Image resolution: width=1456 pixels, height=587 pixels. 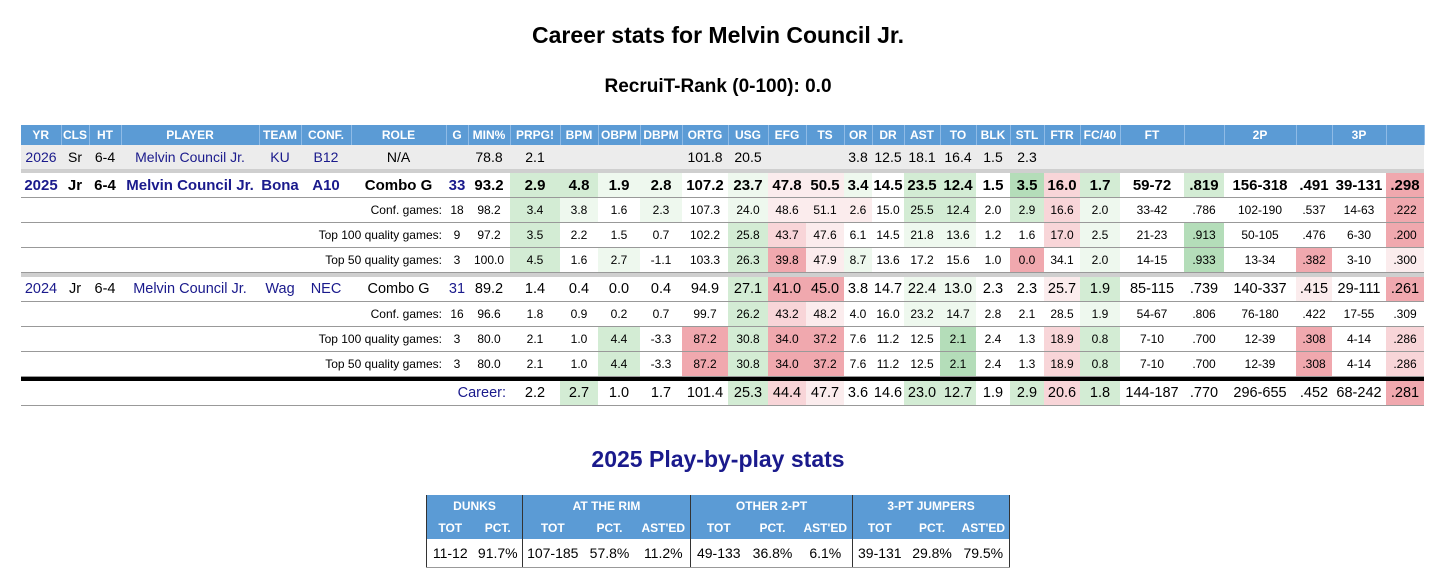 What do you see at coordinates (748, 260) in the screenshot?
I see `stat-cell: 26.3` at bounding box center [748, 260].